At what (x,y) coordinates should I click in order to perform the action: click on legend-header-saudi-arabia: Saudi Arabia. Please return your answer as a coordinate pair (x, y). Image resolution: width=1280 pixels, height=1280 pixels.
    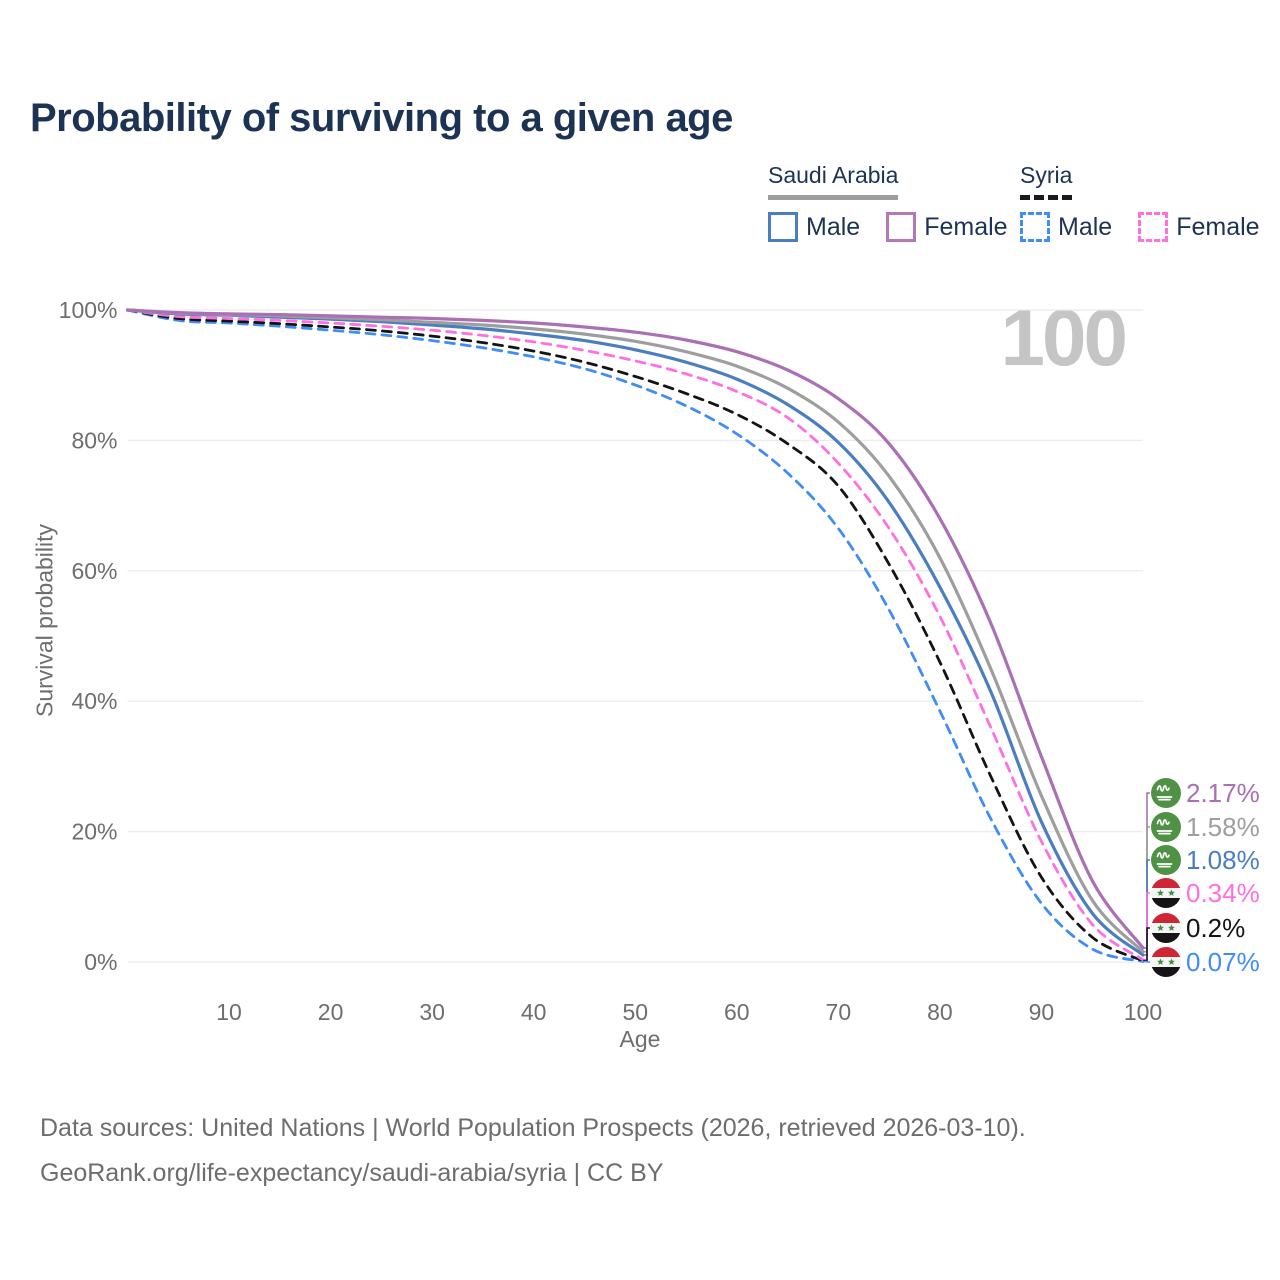
    Looking at the image, I should click on (833, 181).